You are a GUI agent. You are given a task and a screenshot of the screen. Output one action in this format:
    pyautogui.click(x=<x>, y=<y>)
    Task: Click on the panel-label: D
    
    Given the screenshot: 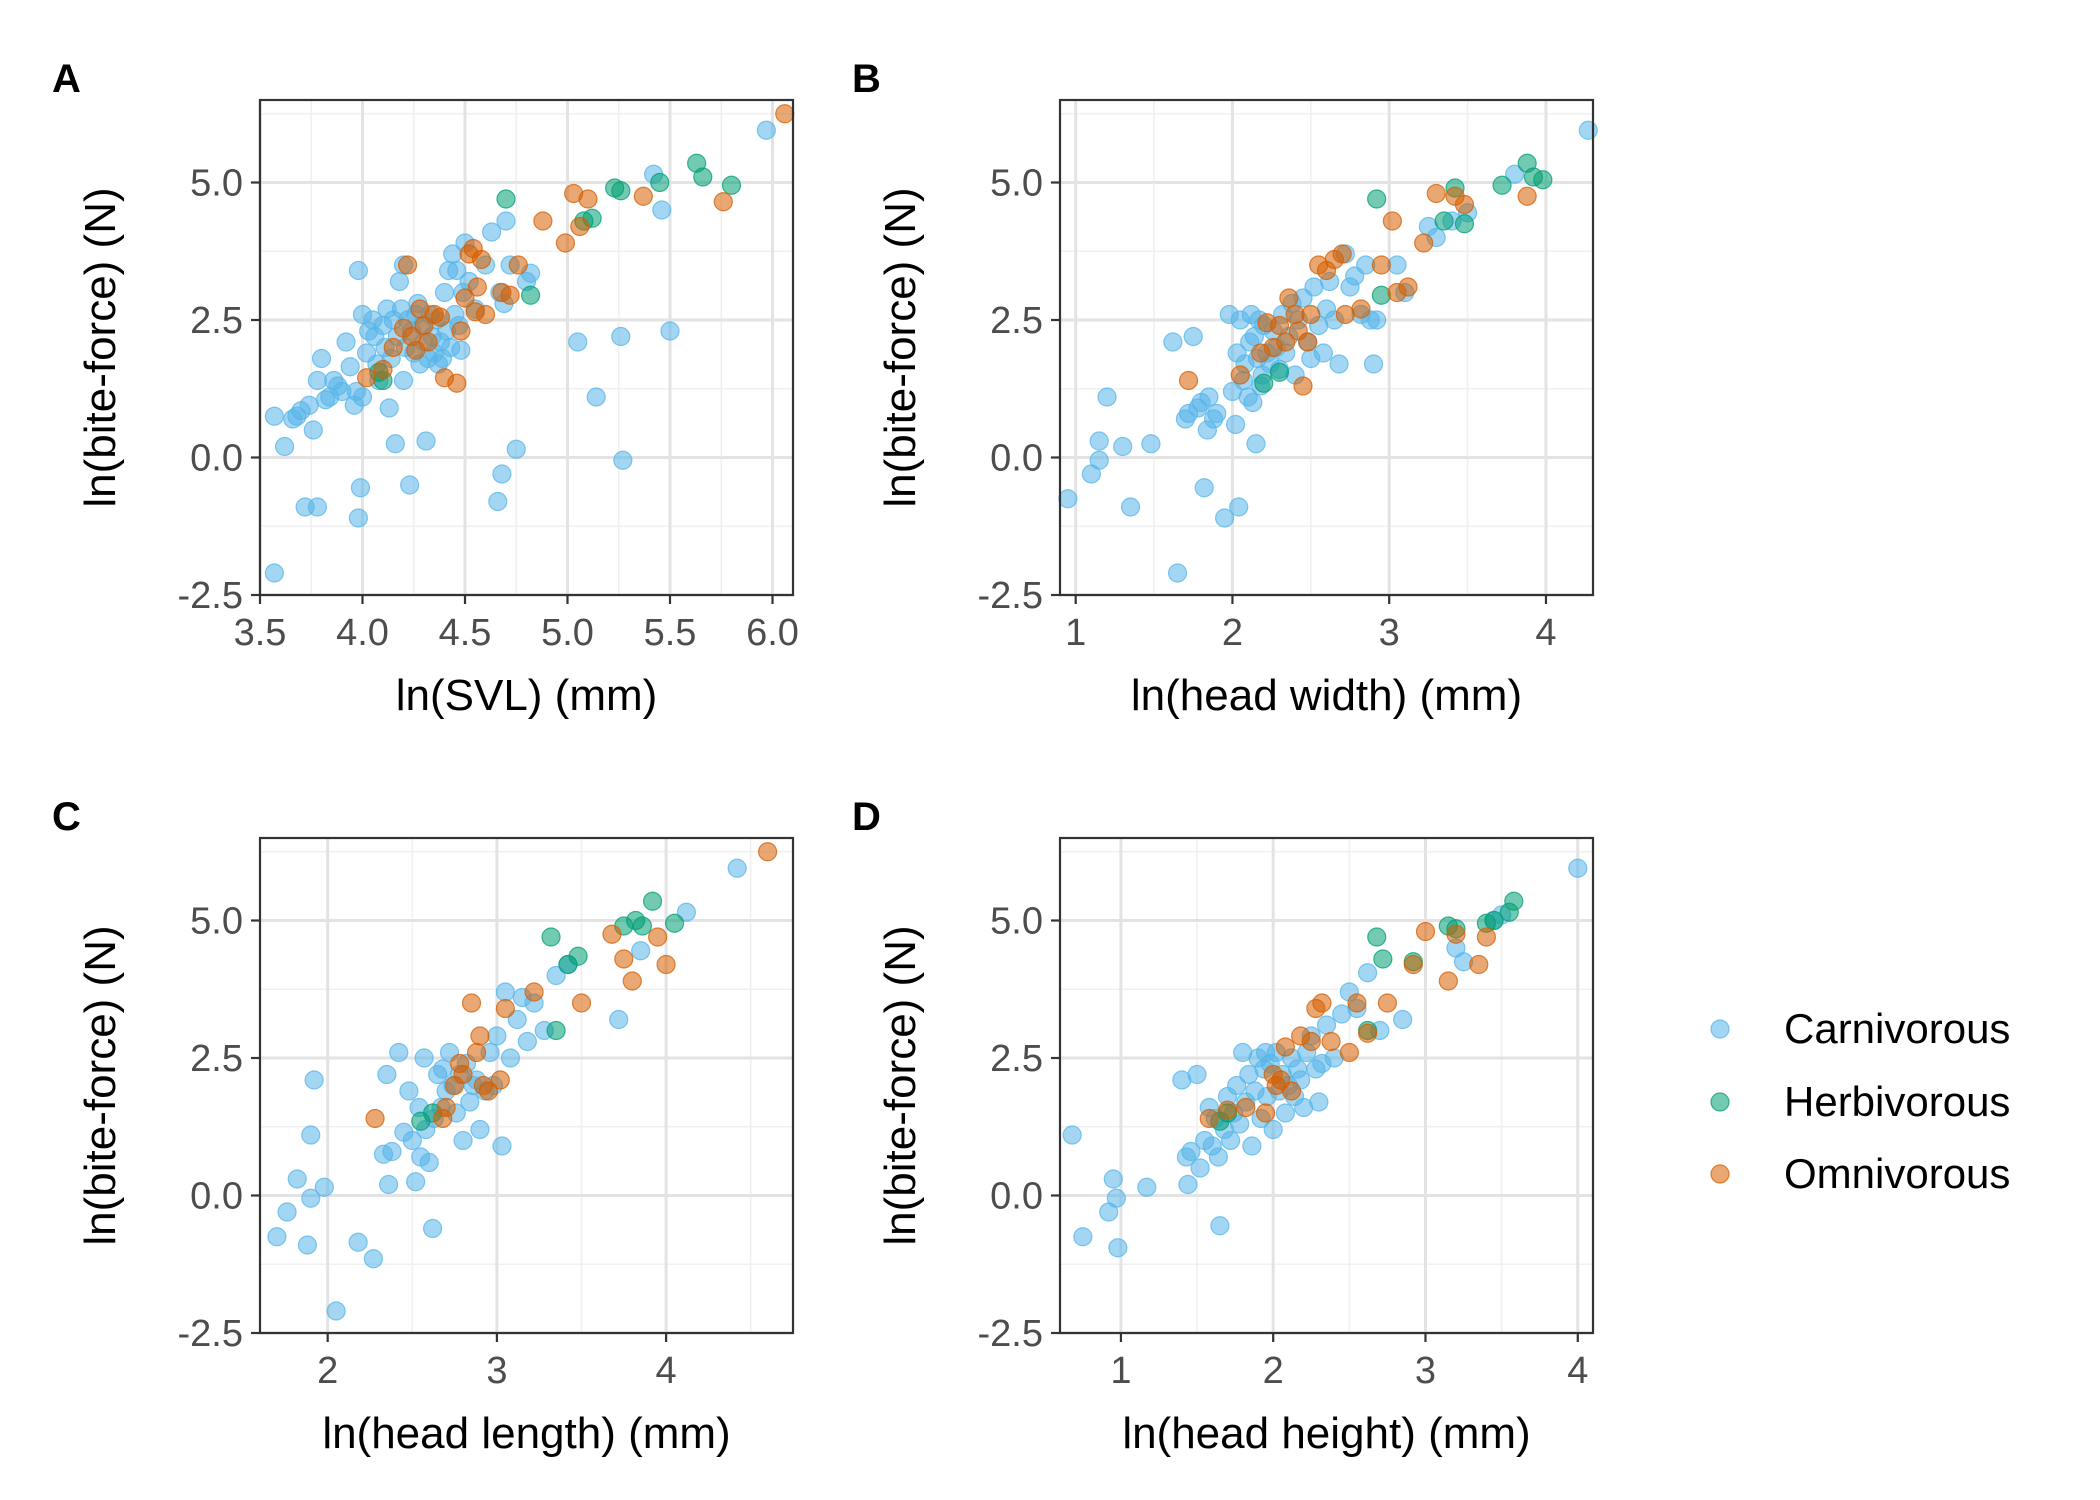 What is the action you would take?
    pyautogui.click(x=866, y=817)
    